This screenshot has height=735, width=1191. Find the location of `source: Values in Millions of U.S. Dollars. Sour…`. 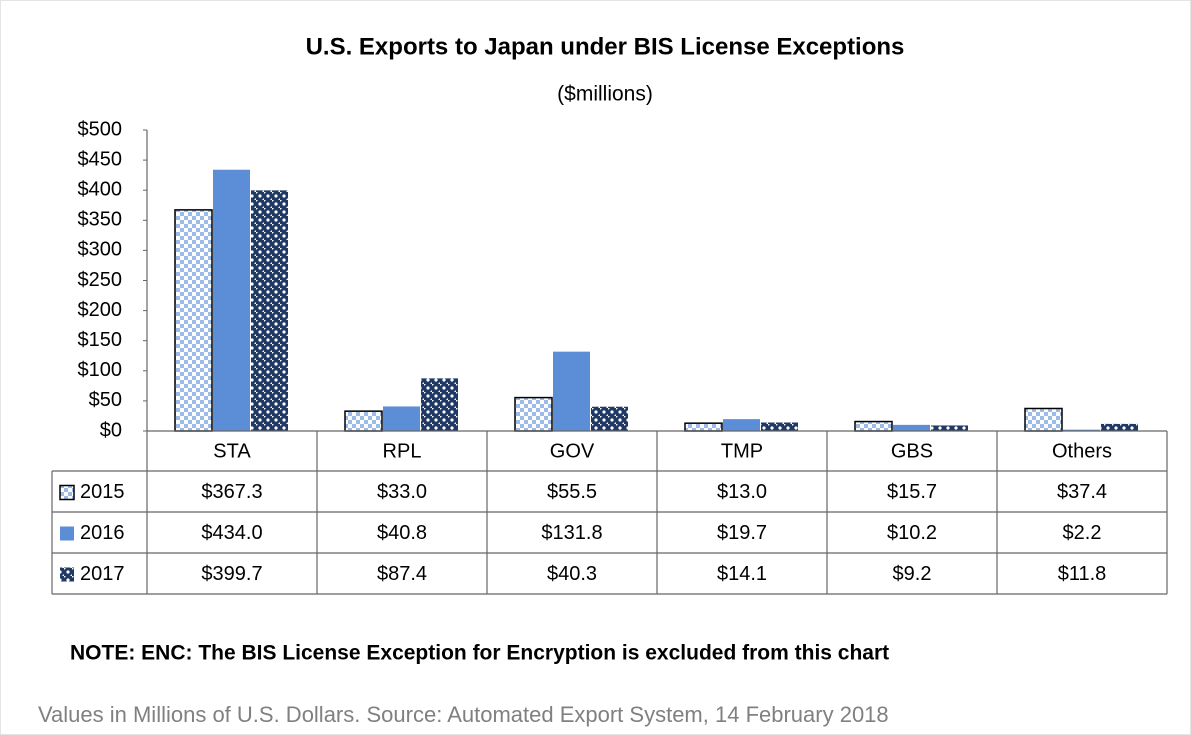

source: Values in Millions of U.S. Dollars. Sour… is located at coordinates (463, 714).